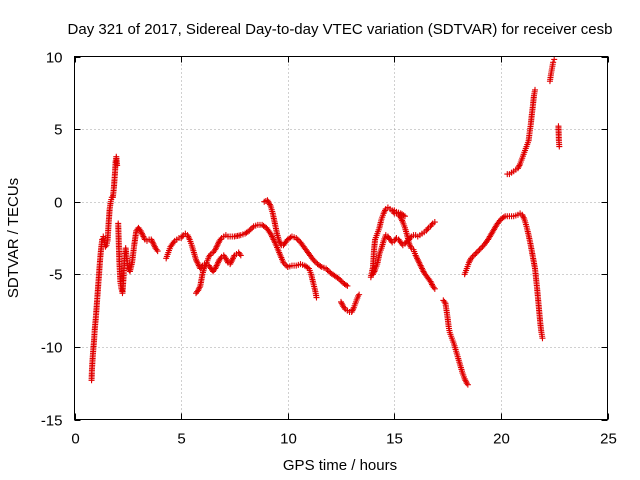 The width and height of the screenshot is (640, 480). Describe the element at coordinates (340, 465) in the screenshot. I see `x-axis-label: GPS time / hours` at that location.